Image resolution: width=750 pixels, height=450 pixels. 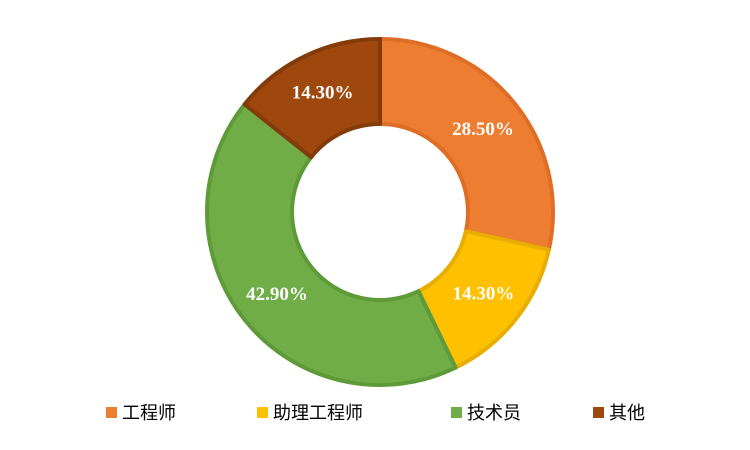 I want to click on legend-swatch-other, so click(x=598, y=412).